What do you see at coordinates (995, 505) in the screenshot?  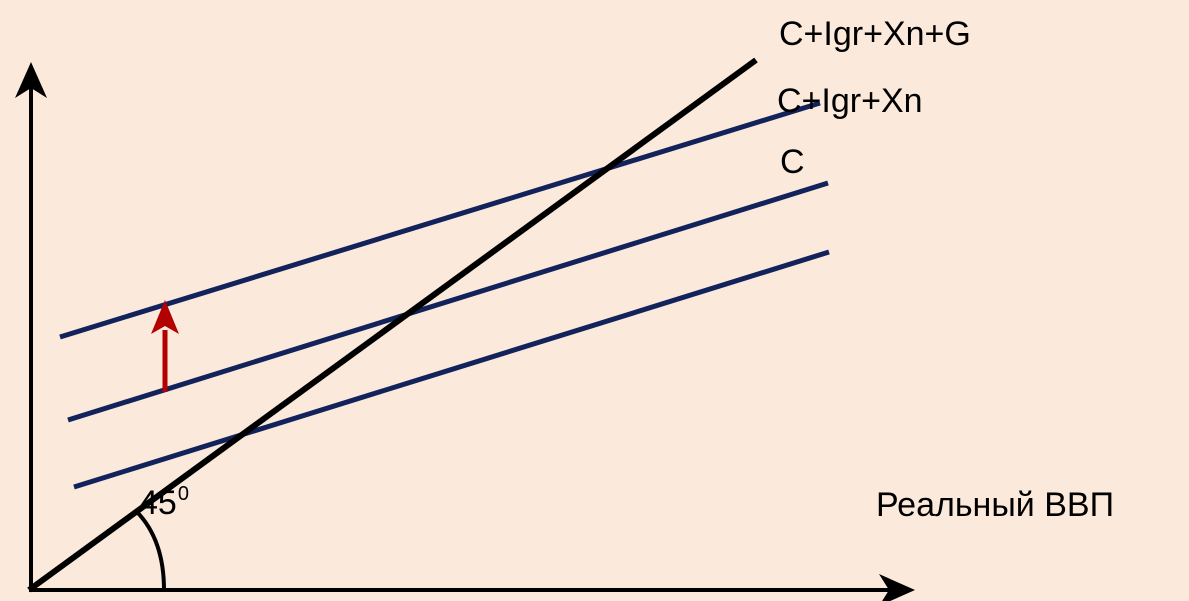 I see `x-axis-label: Реальный ВВП` at bounding box center [995, 505].